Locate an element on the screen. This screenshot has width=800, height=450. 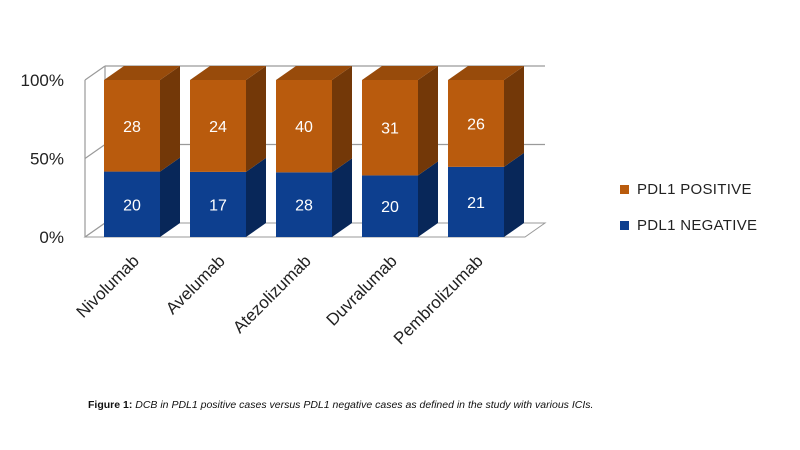
bar-segment-positive: 40 is located at coordinates (314, 119).